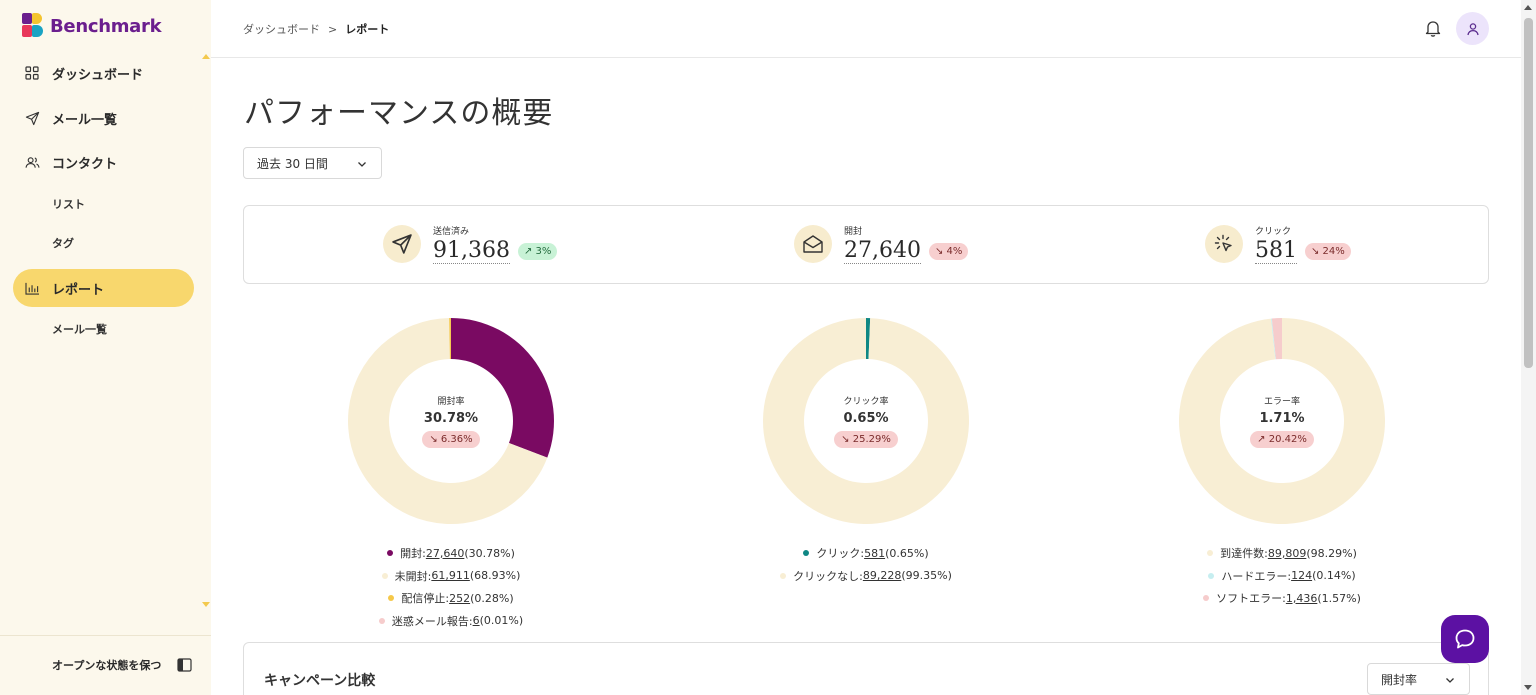  Describe the element at coordinates (882, 576) in the screenshot. I see `legend-count-link: 89,228` at that location.